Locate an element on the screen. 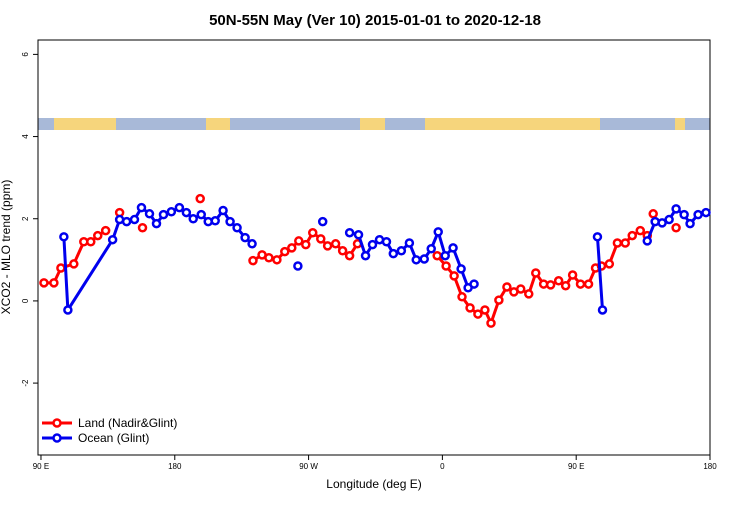 The height and width of the screenshot is (505, 750). y-tick-label: 6 is located at coordinates (25, 54).